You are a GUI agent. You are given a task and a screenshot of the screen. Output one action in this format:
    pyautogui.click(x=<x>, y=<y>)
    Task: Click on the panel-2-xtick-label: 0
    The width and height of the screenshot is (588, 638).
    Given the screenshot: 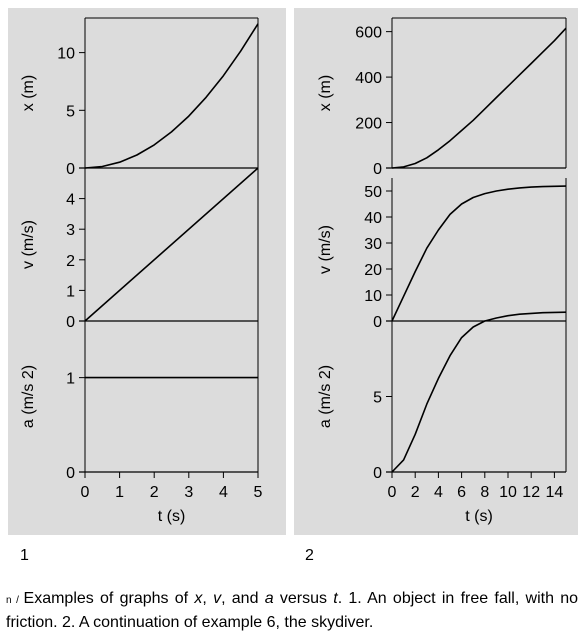 What is the action you would take?
    pyautogui.click(x=392, y=492)
    